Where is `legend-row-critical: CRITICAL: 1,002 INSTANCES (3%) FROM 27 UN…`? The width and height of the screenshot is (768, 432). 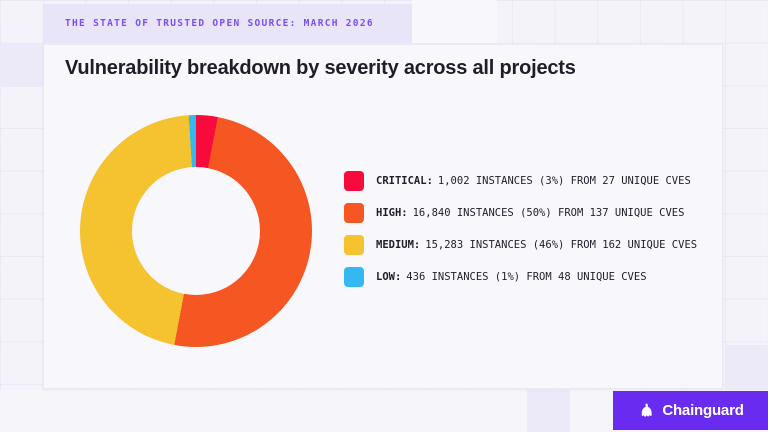
legend-row-critical: CRITICAL: 1,002 INSTANCES (3%) FROM 27 UN… is located at coordinates (520, 181).